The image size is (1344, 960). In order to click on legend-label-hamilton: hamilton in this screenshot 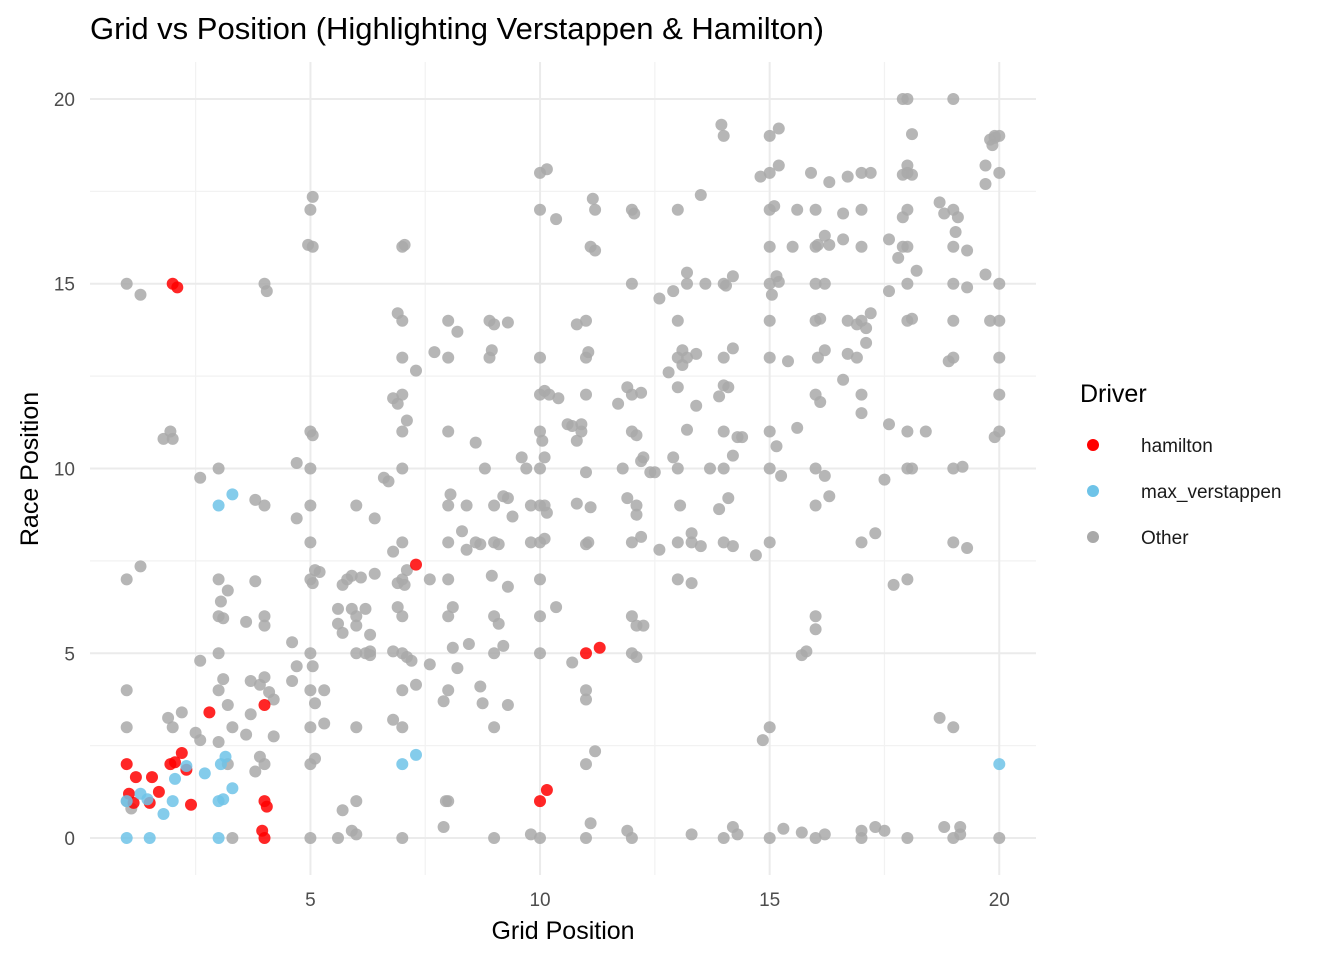, I will do `click(1177, 446)`.